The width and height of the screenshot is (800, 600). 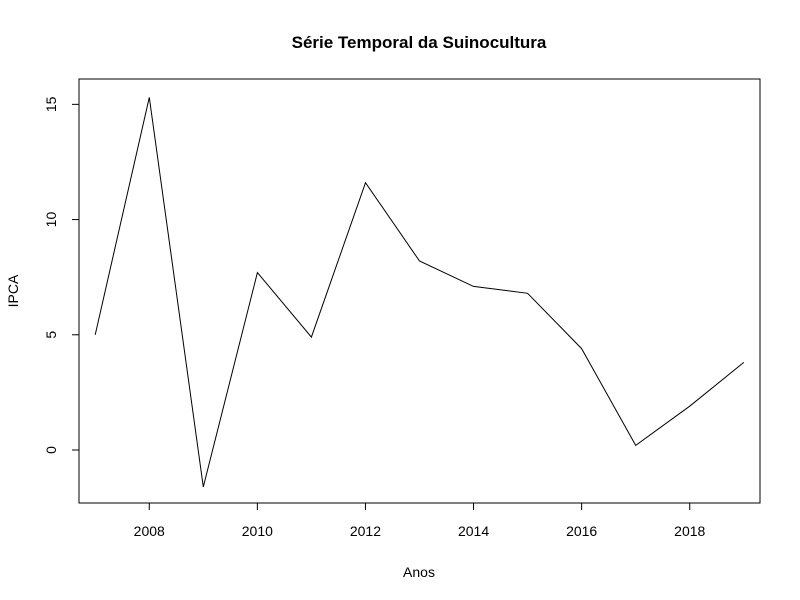 I want to click on x-axis-label: Anos, so click(x=419, y=572).